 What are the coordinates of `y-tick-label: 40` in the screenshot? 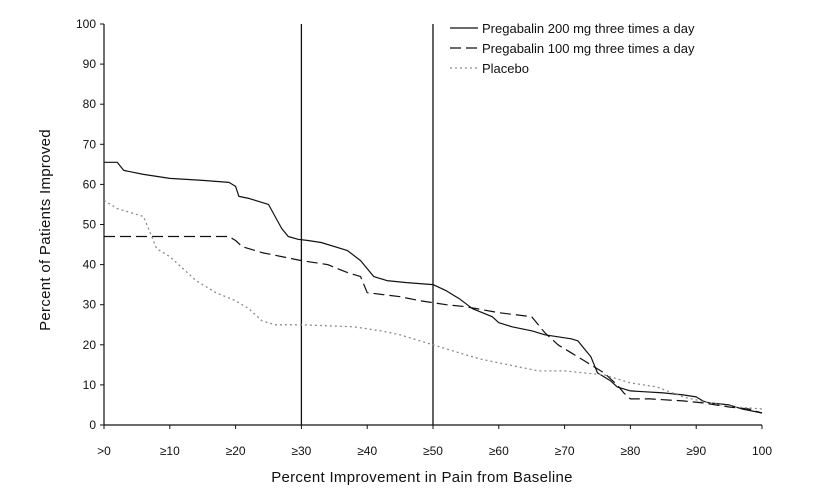 It's located at (90, 265).